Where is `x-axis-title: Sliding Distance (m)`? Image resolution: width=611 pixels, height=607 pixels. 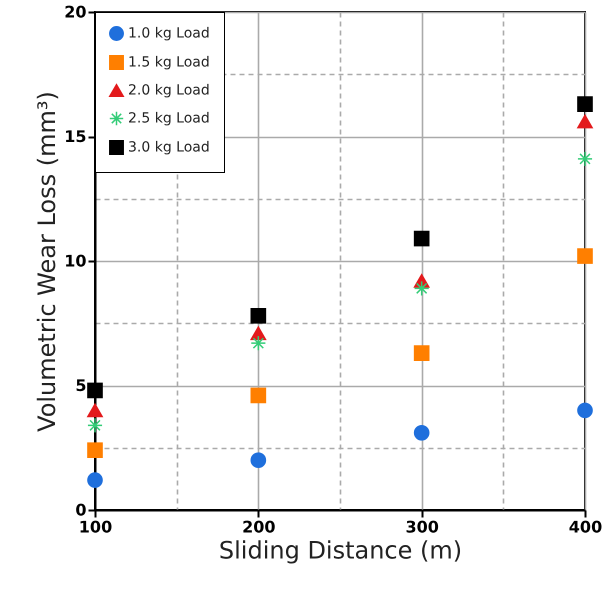
x-axis-title: Sliding Distance (m) is located at coordinates (340, 550).